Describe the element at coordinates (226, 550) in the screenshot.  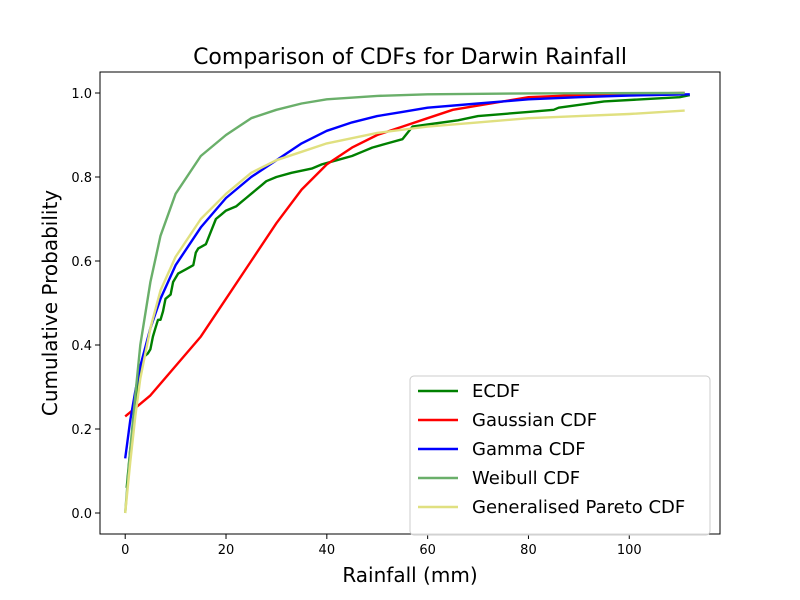
I see `x-tick-label: 20` at that location.